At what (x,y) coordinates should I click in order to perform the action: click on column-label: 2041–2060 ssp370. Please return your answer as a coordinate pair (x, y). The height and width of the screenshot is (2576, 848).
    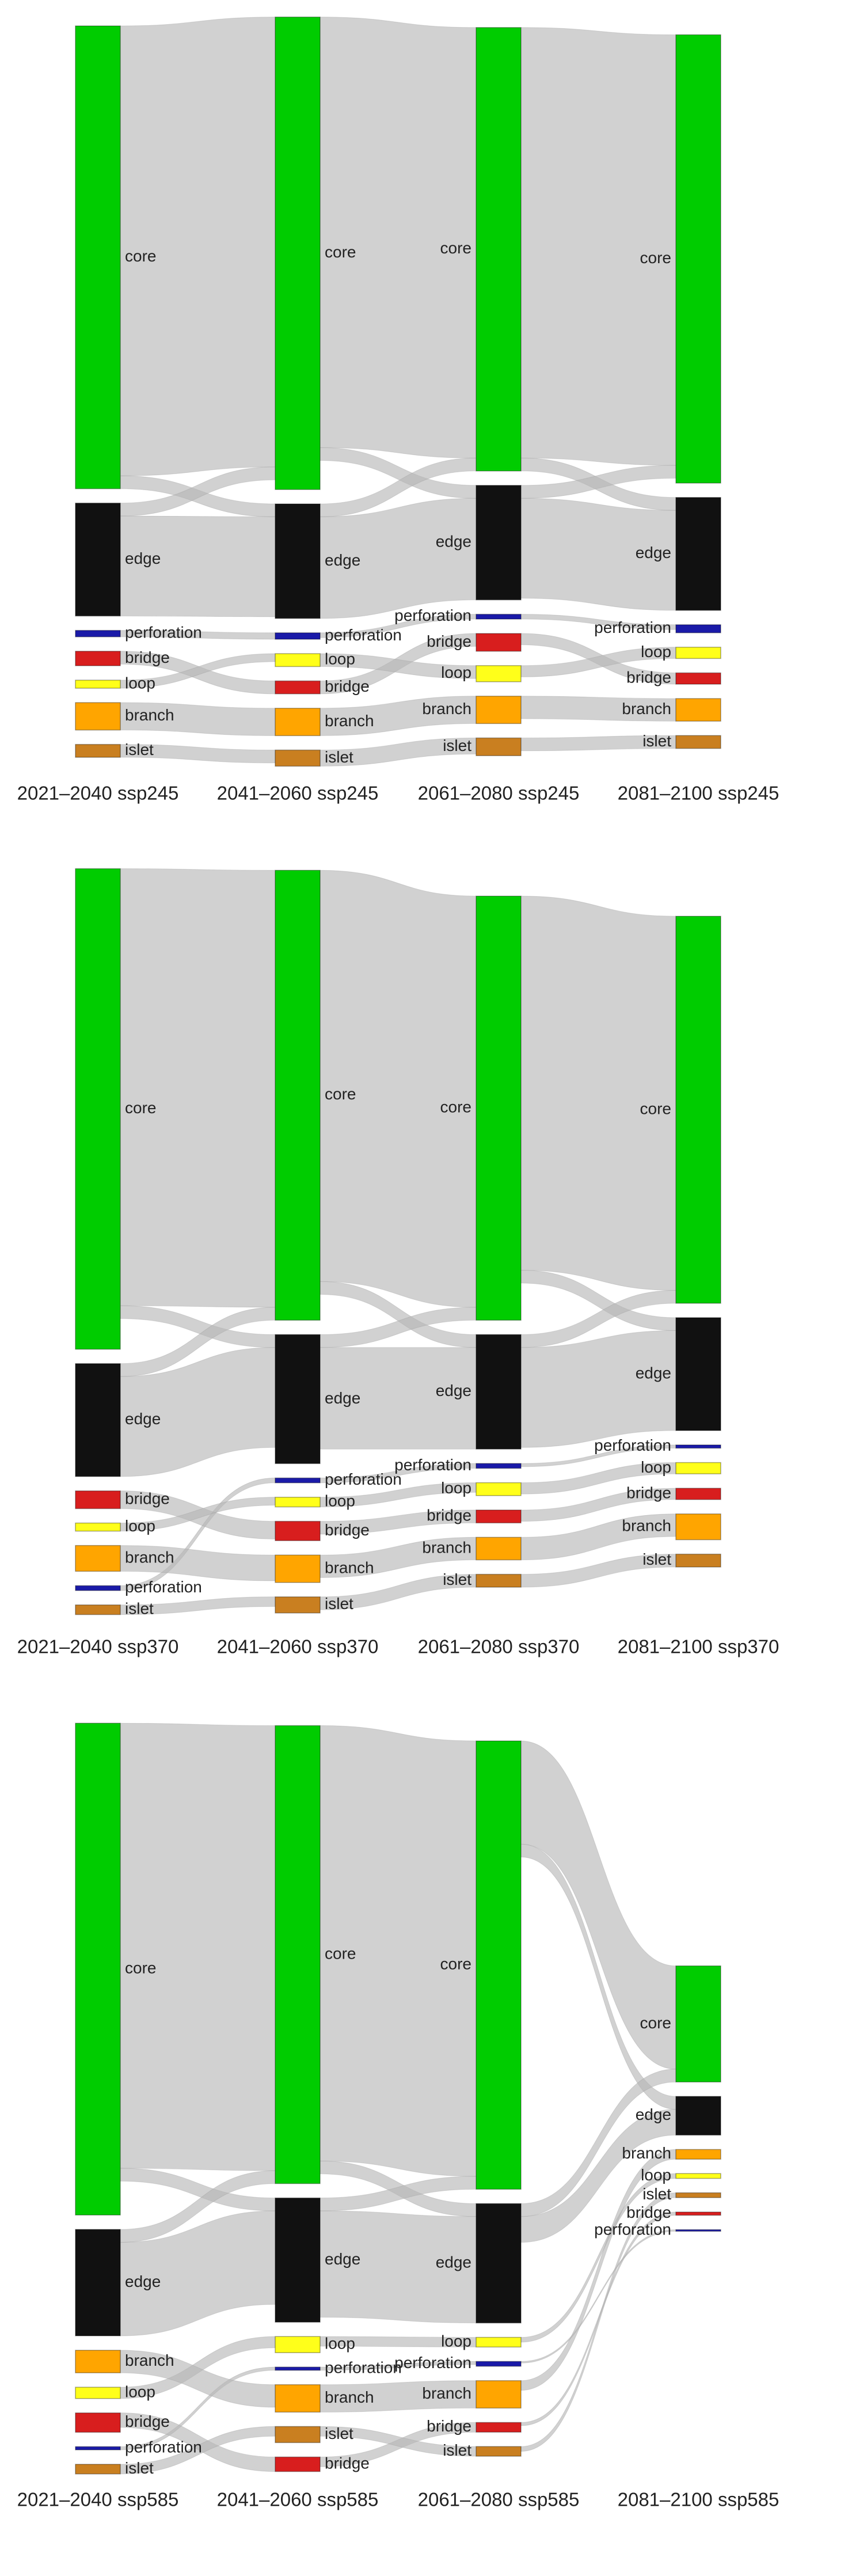
    Looking at the image, I should click on (298, 1646).